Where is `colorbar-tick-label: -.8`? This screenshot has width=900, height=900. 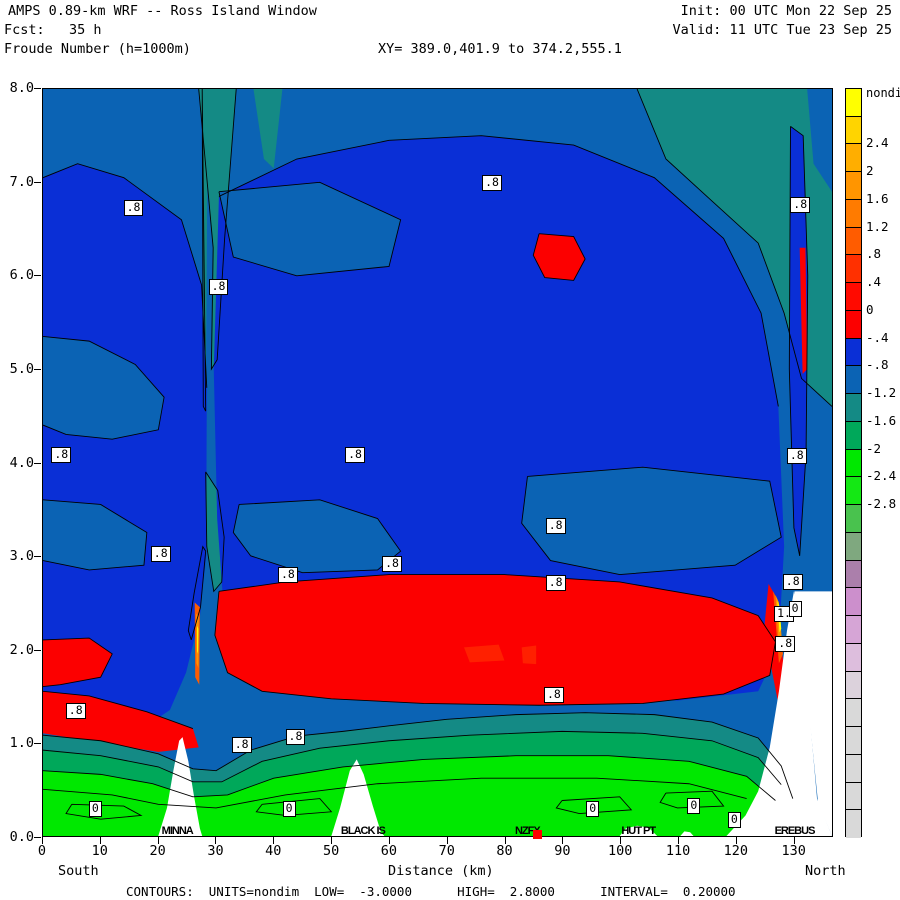 colorbar-tick-label: -.8 is located at coordinates (877, 365).